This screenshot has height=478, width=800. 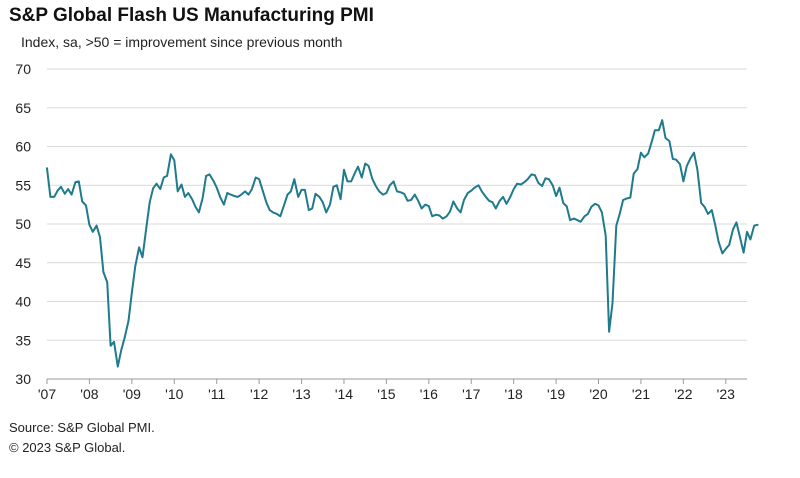 I want to click on y-tick-label: 30, so click(x=23, y=379).